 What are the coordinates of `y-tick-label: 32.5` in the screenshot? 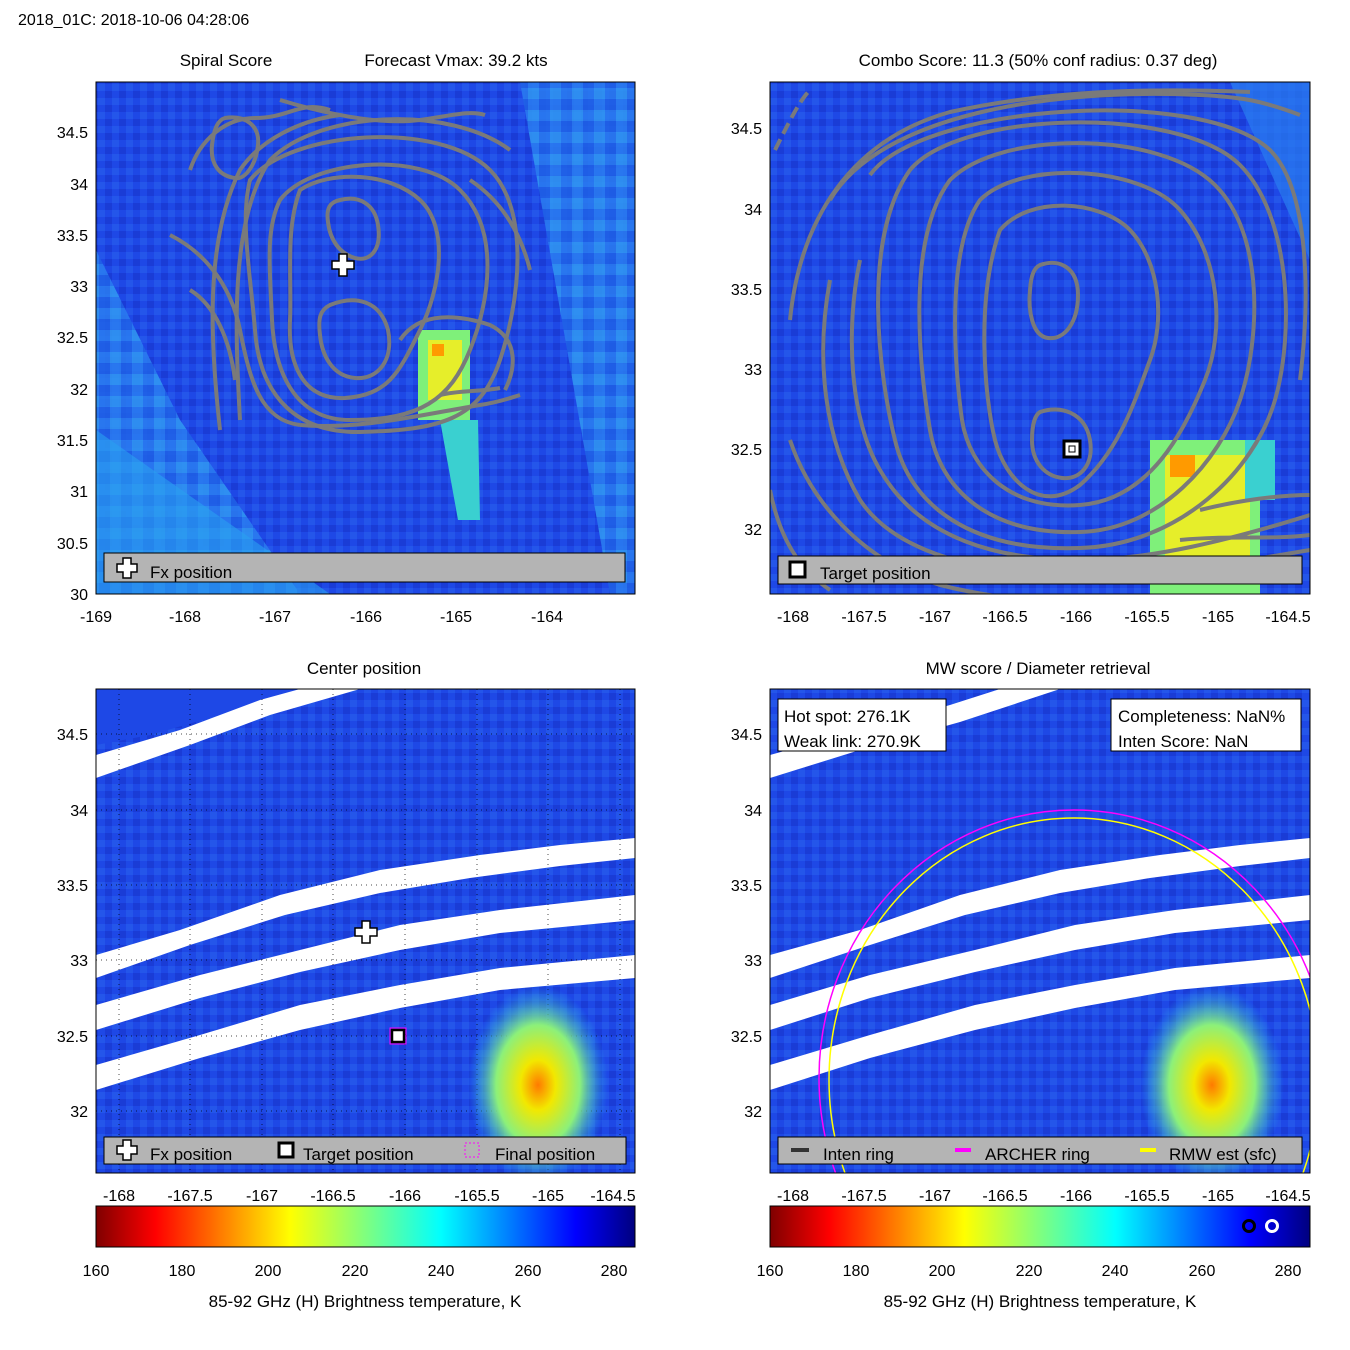 It's located at (72, 338).